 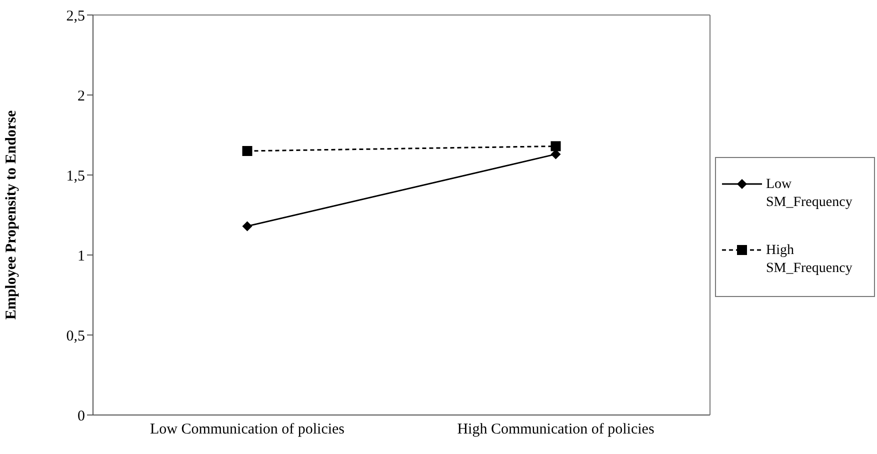 I want to click on legend-label: Low SM_Frequency, so click(x=810, y=194).